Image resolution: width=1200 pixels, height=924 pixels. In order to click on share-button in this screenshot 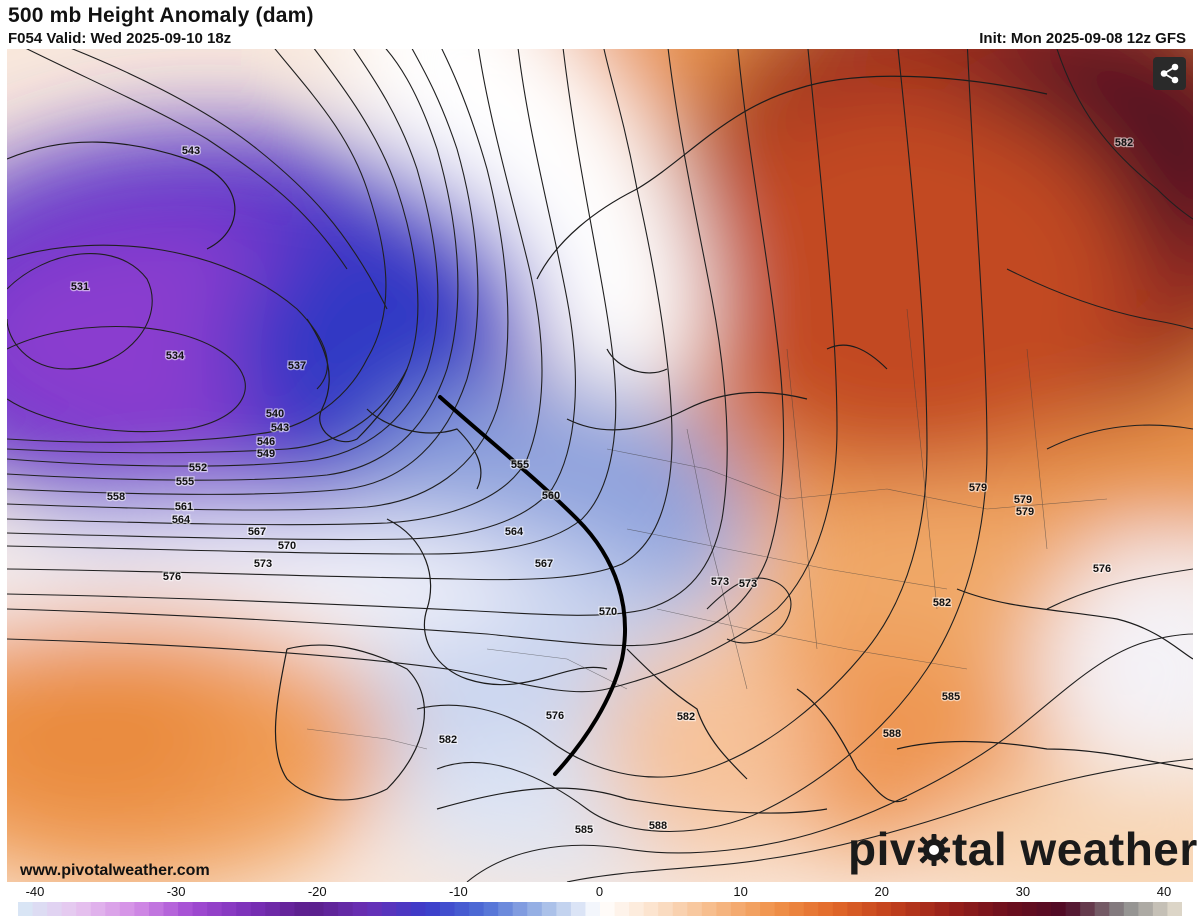, I will do `click(1169, 73)`.